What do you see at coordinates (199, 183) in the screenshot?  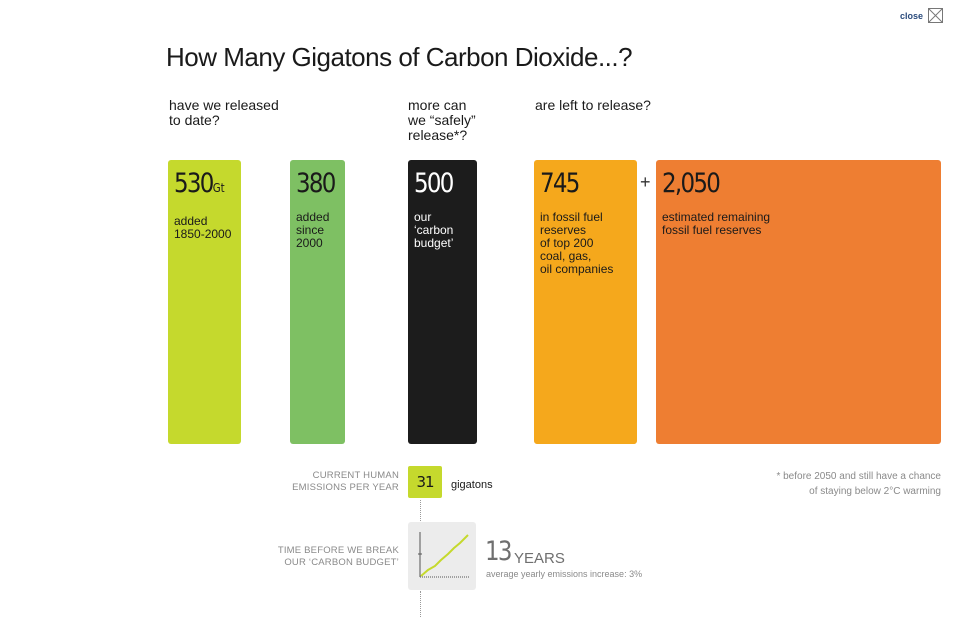 I see `bar-value-label: 530Gt` at bounding box center [199, 183].